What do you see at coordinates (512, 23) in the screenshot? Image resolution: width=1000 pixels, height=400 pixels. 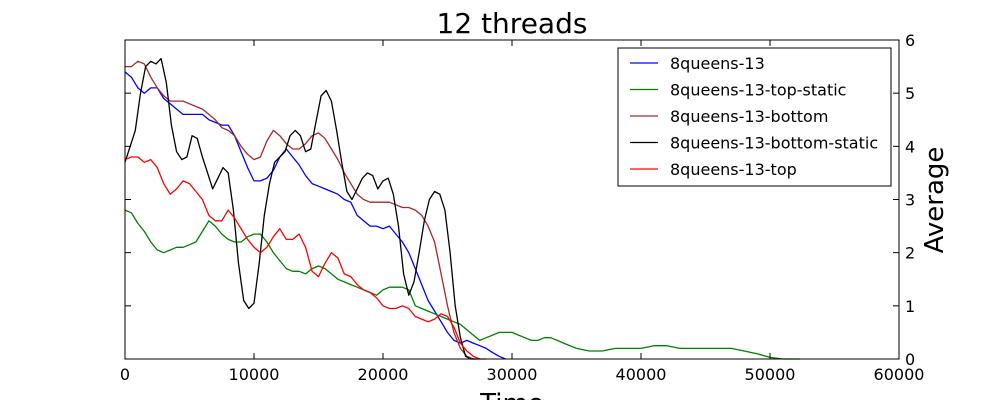 I see `chart-title: 12 threads` at bounding box center [512, 23].